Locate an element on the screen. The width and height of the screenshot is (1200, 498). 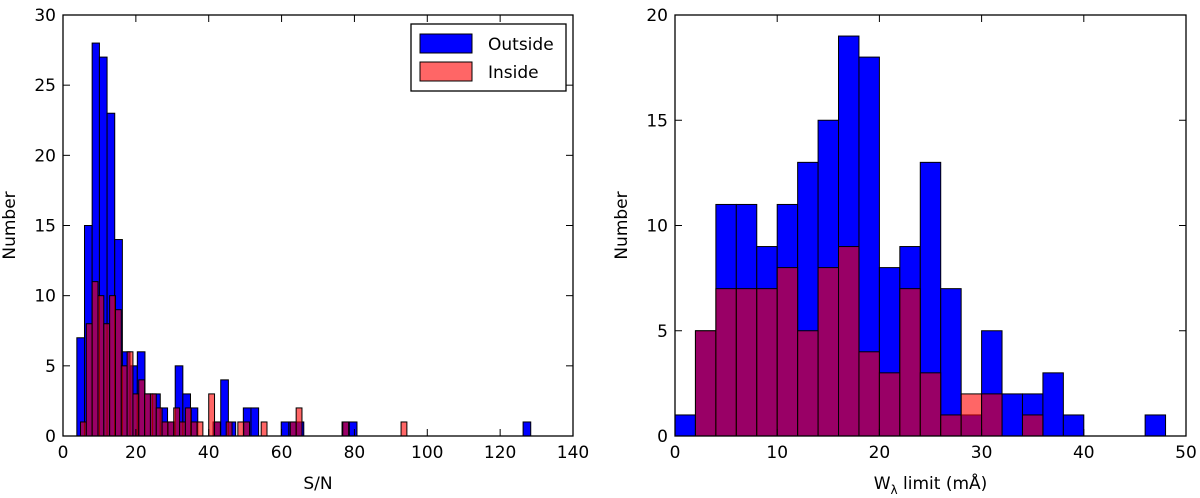
legend-swatch-outside is located at coordinates (446, 43).